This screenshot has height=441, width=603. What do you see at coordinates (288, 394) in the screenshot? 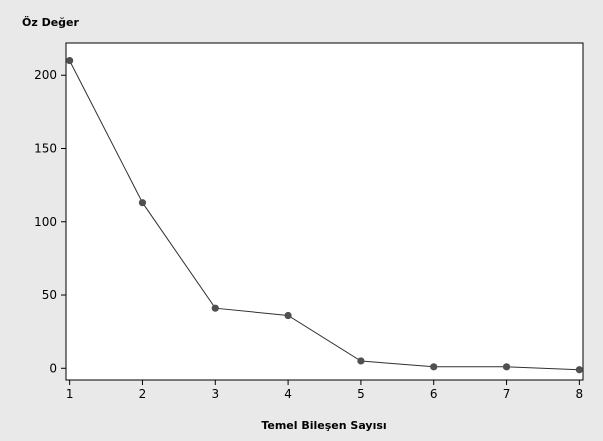
I see `x-tick-label-3: 4` at bounding box center [288, 394].